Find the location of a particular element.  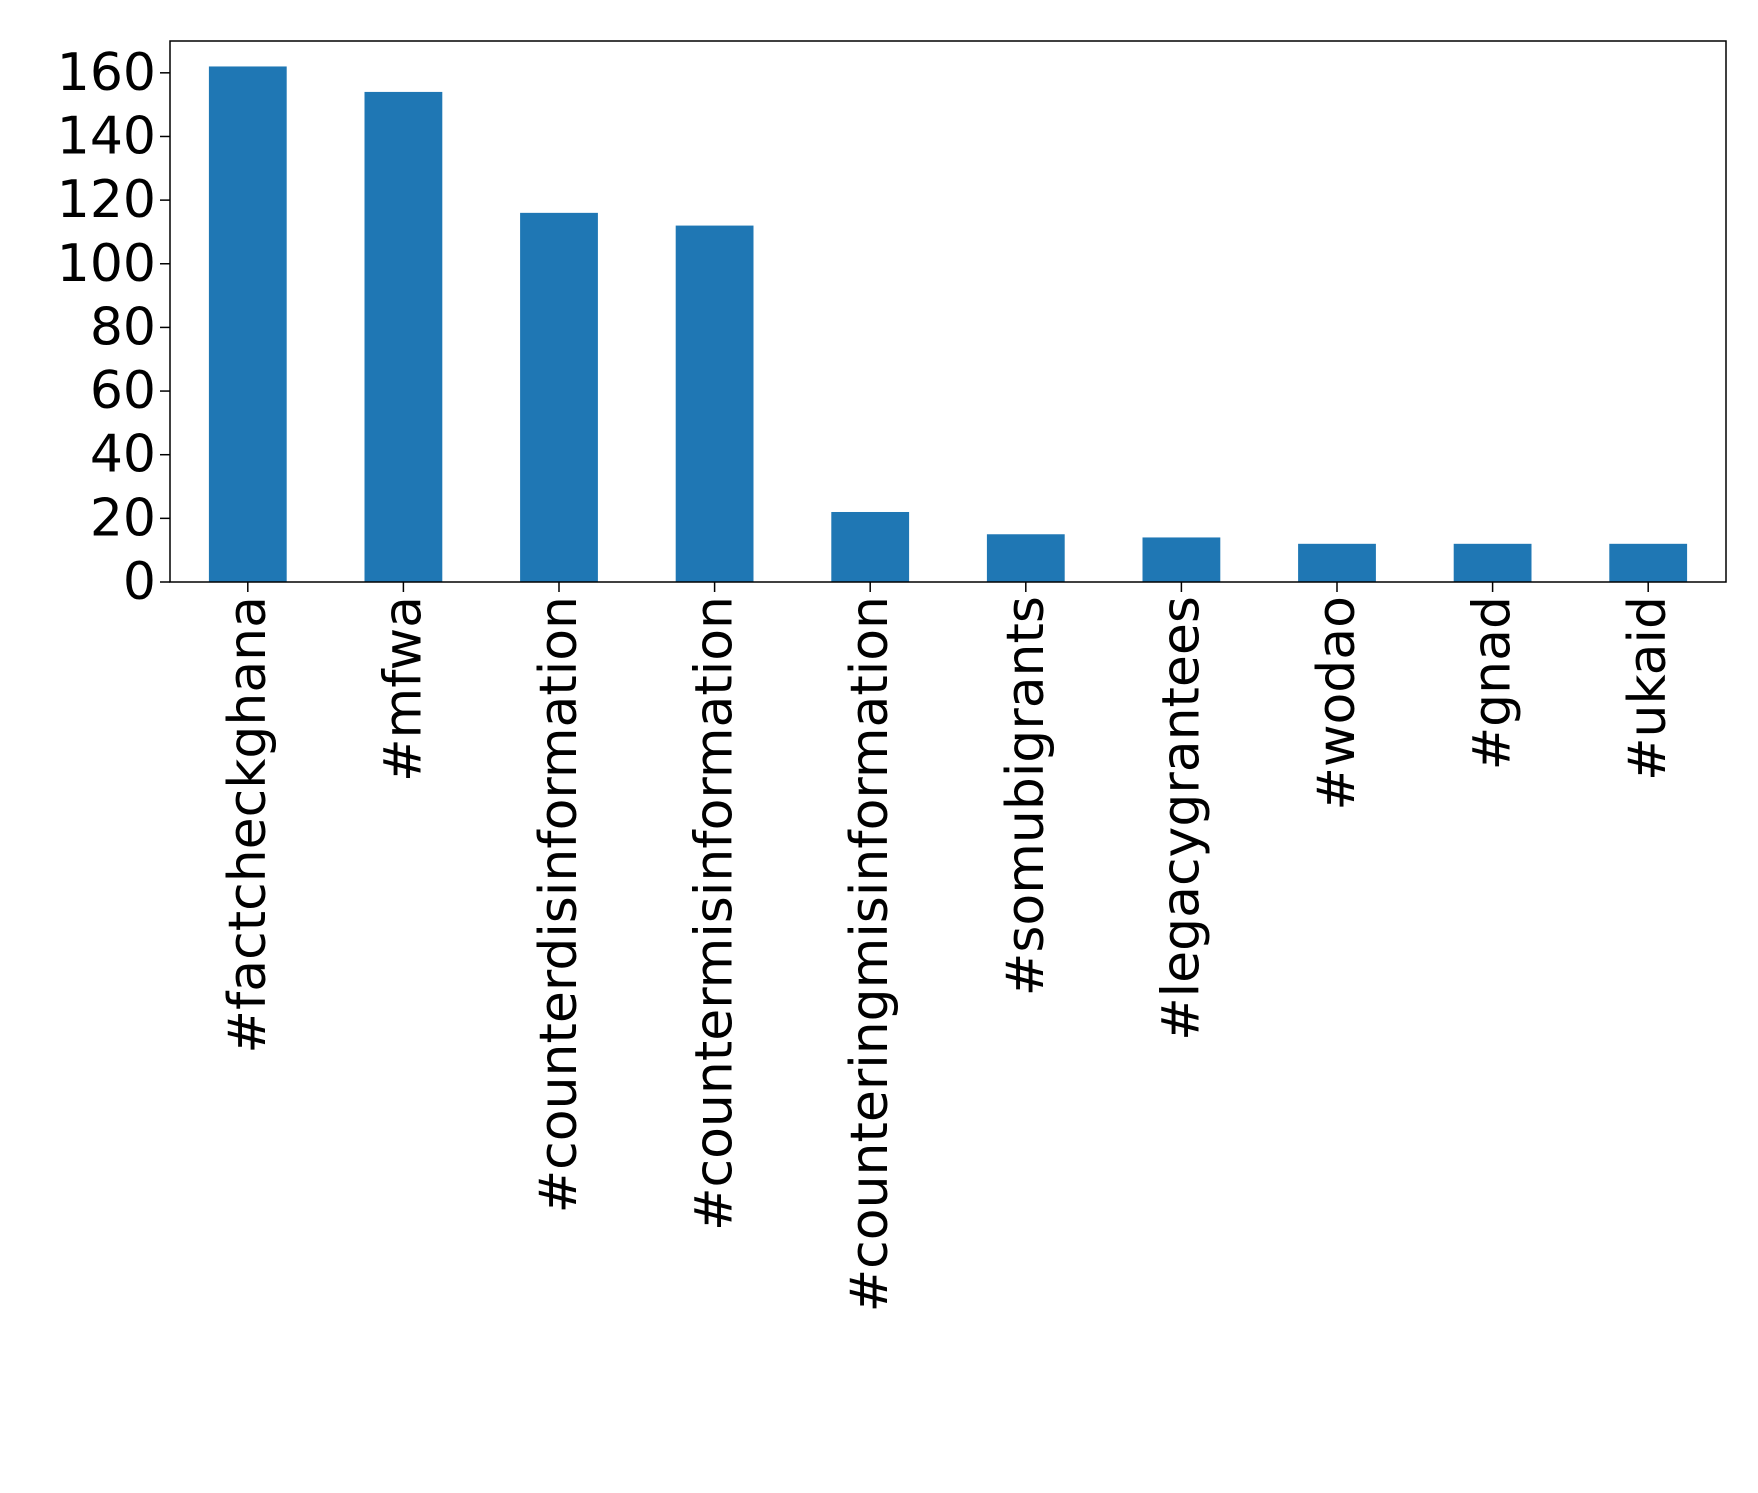

bar-wodao is located at coordinates (1337, 562).